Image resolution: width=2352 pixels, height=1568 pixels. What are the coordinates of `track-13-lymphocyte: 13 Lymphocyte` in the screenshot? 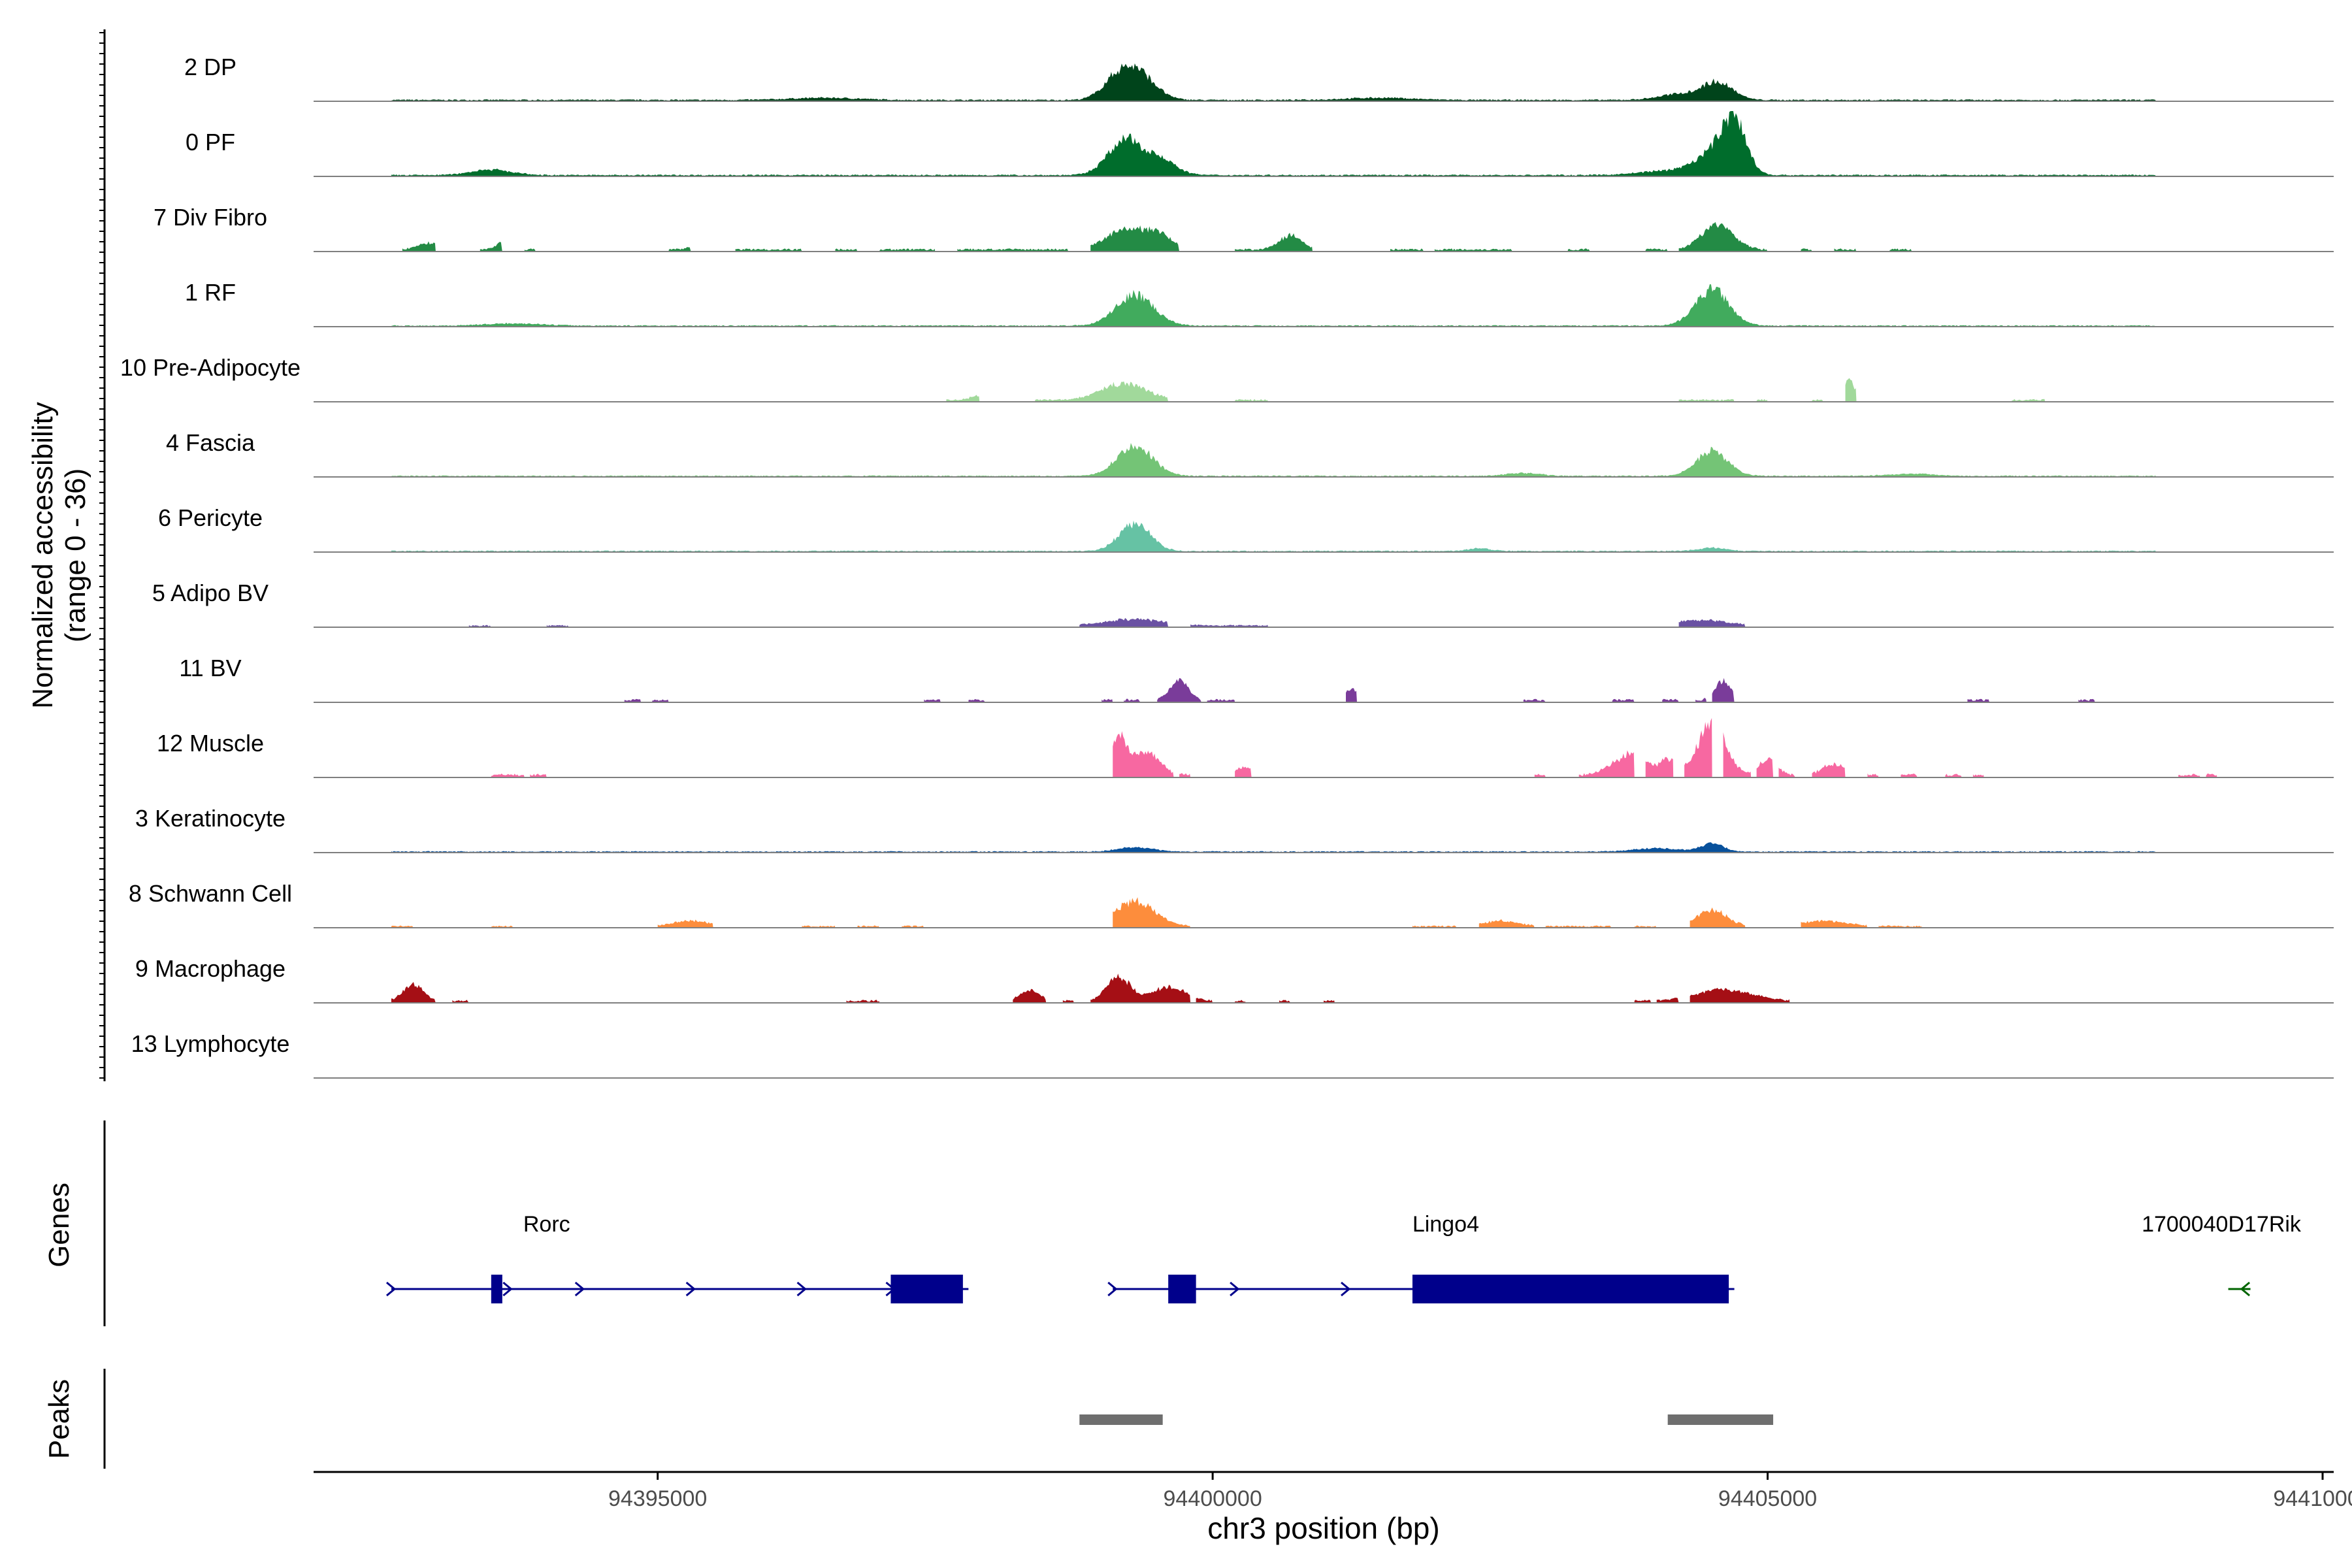 It's located at (1232, 1054).